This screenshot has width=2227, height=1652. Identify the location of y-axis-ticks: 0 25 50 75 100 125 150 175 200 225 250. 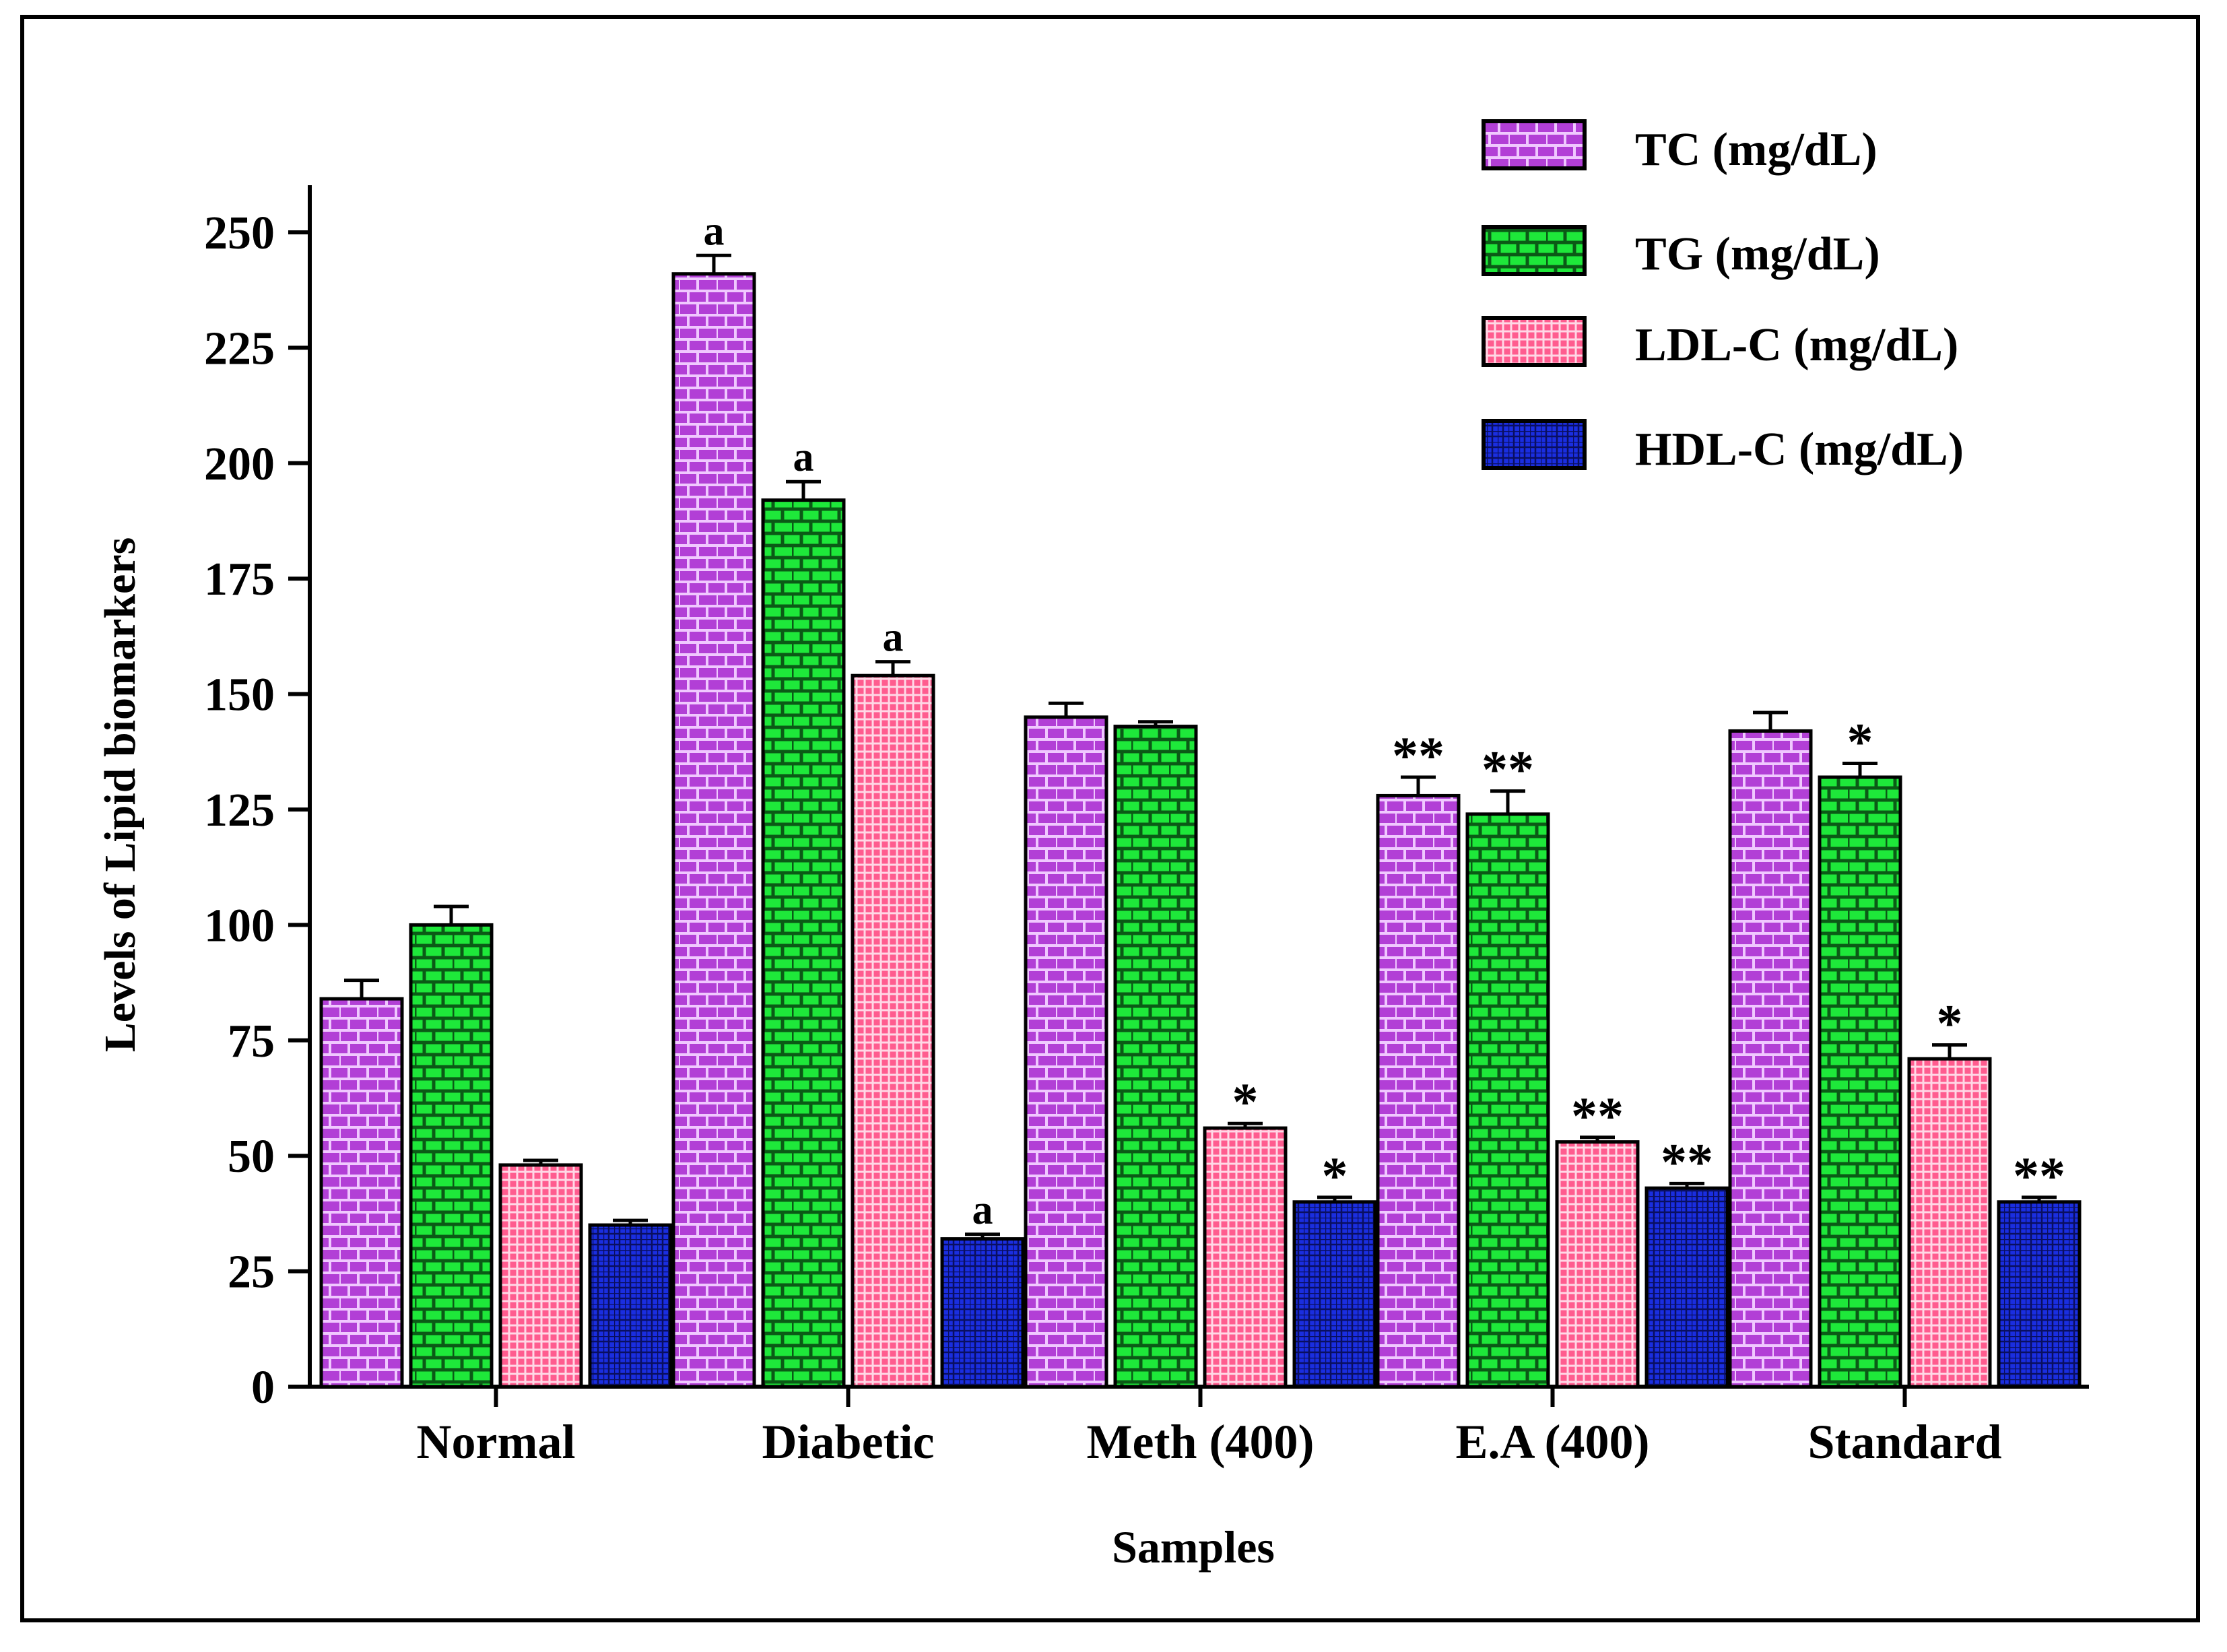
(257, 810).